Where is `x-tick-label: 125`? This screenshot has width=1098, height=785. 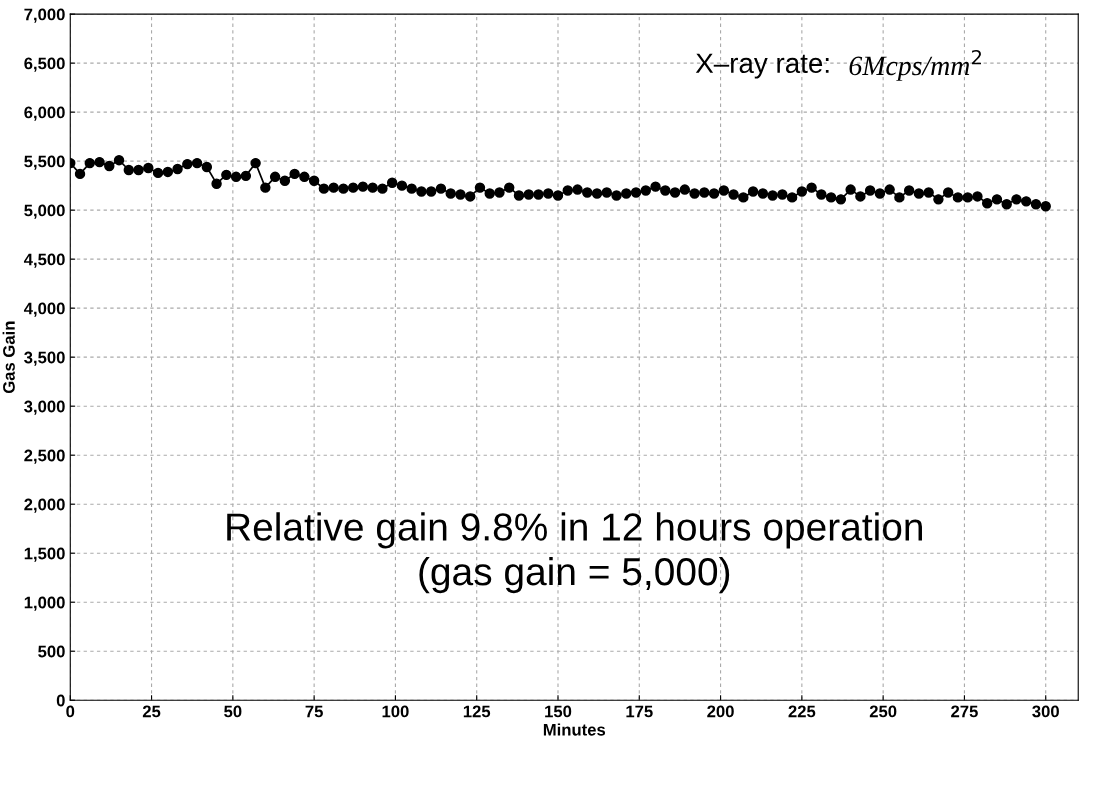
x-tick-label: 125 is located at coordinates (477, 711).